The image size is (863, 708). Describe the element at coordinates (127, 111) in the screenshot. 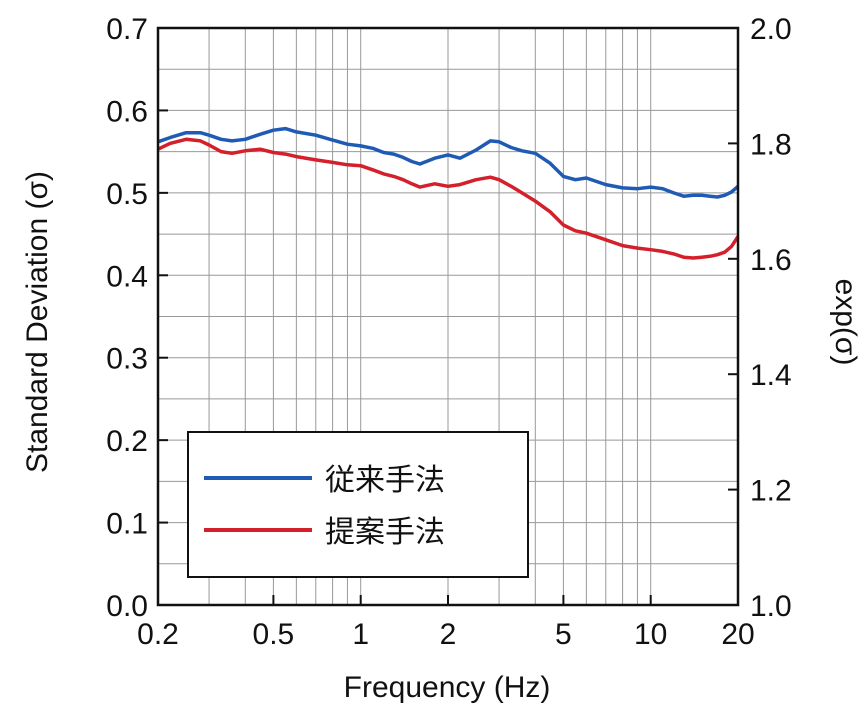

I see `y-tick-label: 0.6` at that location.